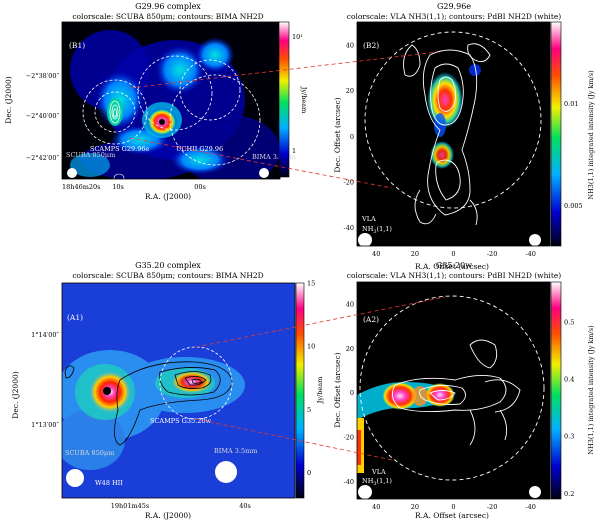 The width and height of the screenshot is (600, 523). I want to click on b1-uchii-label: UCHII G29.96, so click(199, 149).